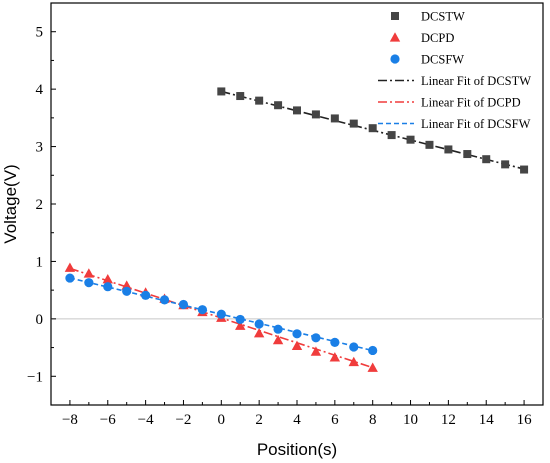  Describe the element at coordinates (40, 90) in the screenshot. I see `y-tick-label: 4` at that location.